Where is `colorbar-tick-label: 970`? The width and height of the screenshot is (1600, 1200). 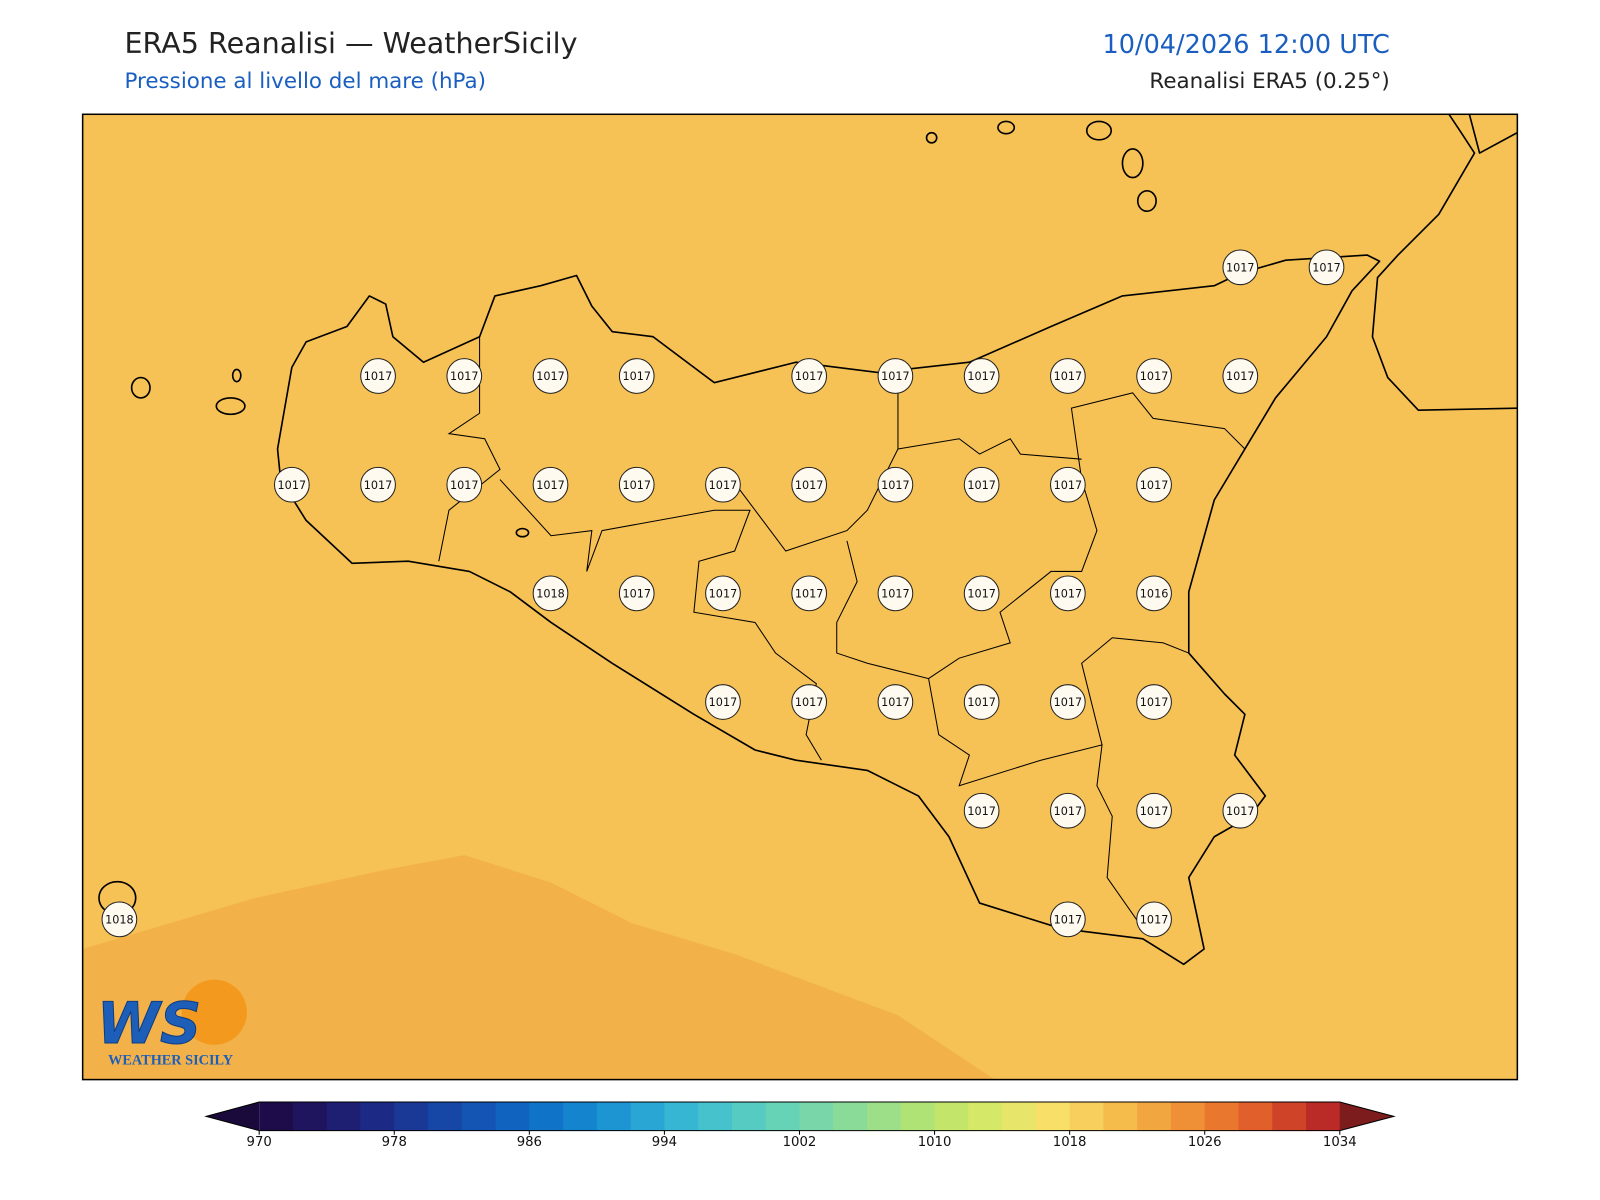
colorbar-tick-label: 970 is located at coordinates (259, 1142).